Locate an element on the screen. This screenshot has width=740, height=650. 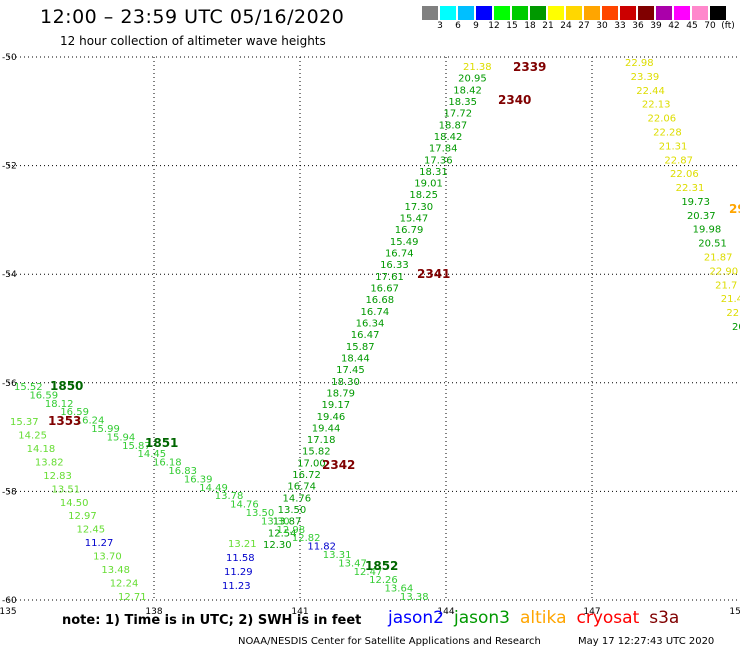
wave-height-value: 21.31 is located at coordinates (673, 146).